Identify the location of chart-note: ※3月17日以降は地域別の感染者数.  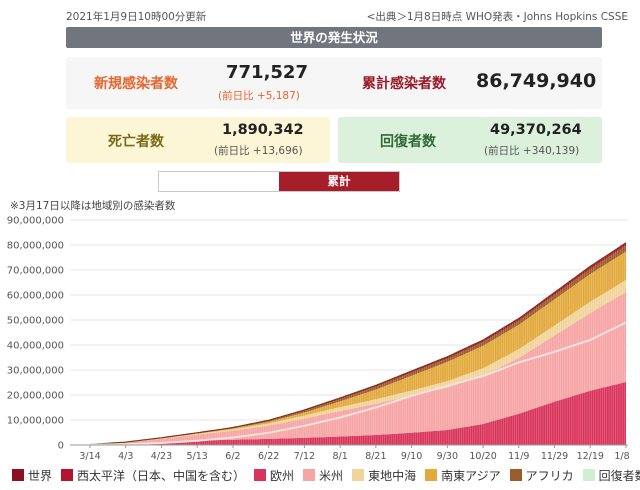
(93, 206).